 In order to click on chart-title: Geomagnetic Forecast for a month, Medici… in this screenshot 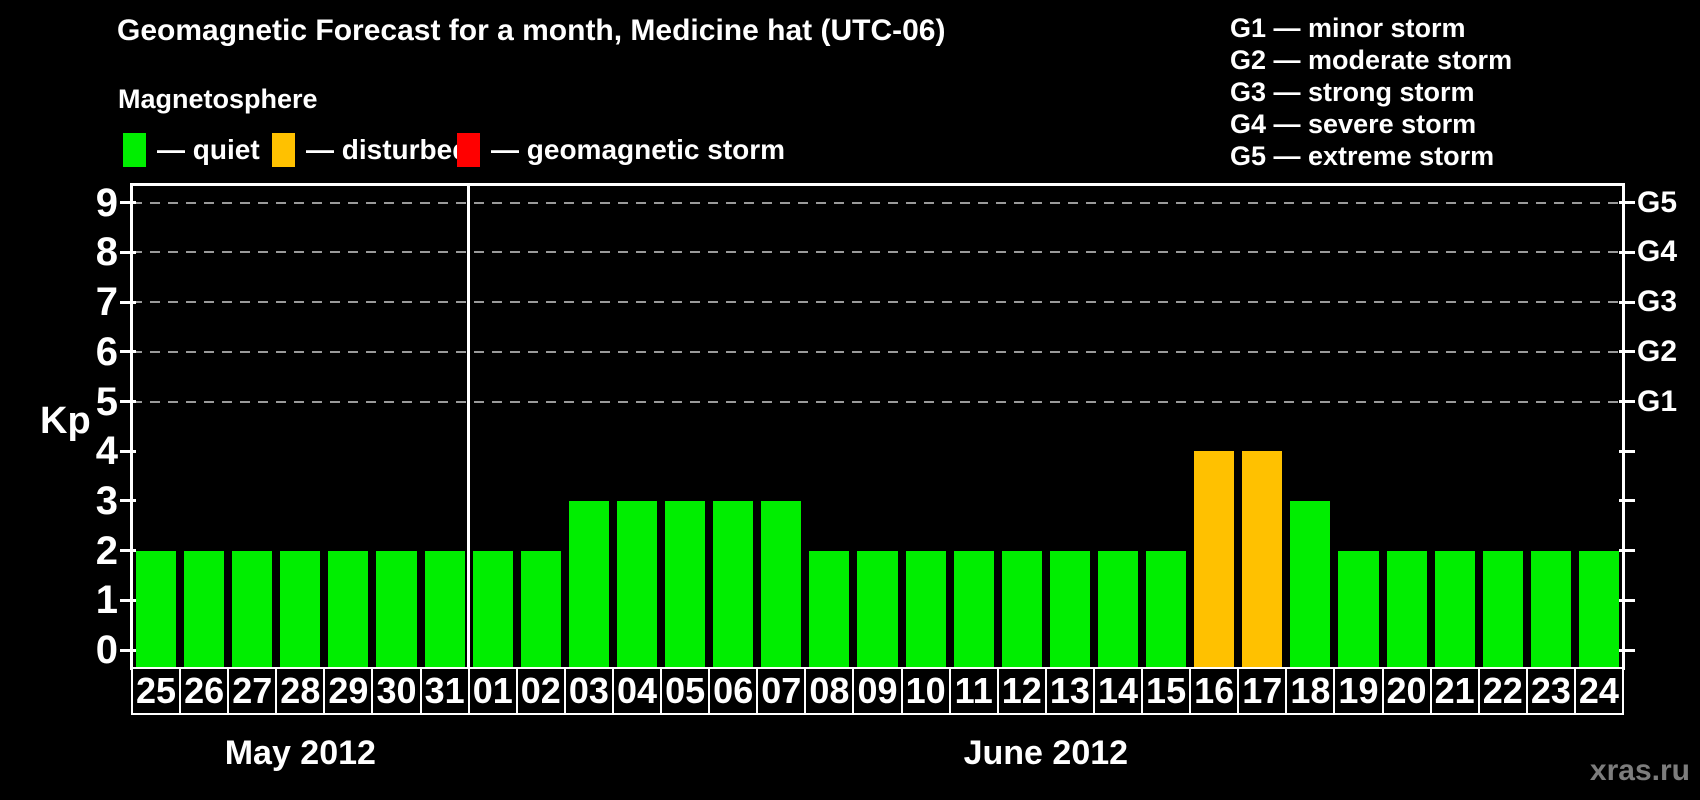, I will do `click(531, 30)`.